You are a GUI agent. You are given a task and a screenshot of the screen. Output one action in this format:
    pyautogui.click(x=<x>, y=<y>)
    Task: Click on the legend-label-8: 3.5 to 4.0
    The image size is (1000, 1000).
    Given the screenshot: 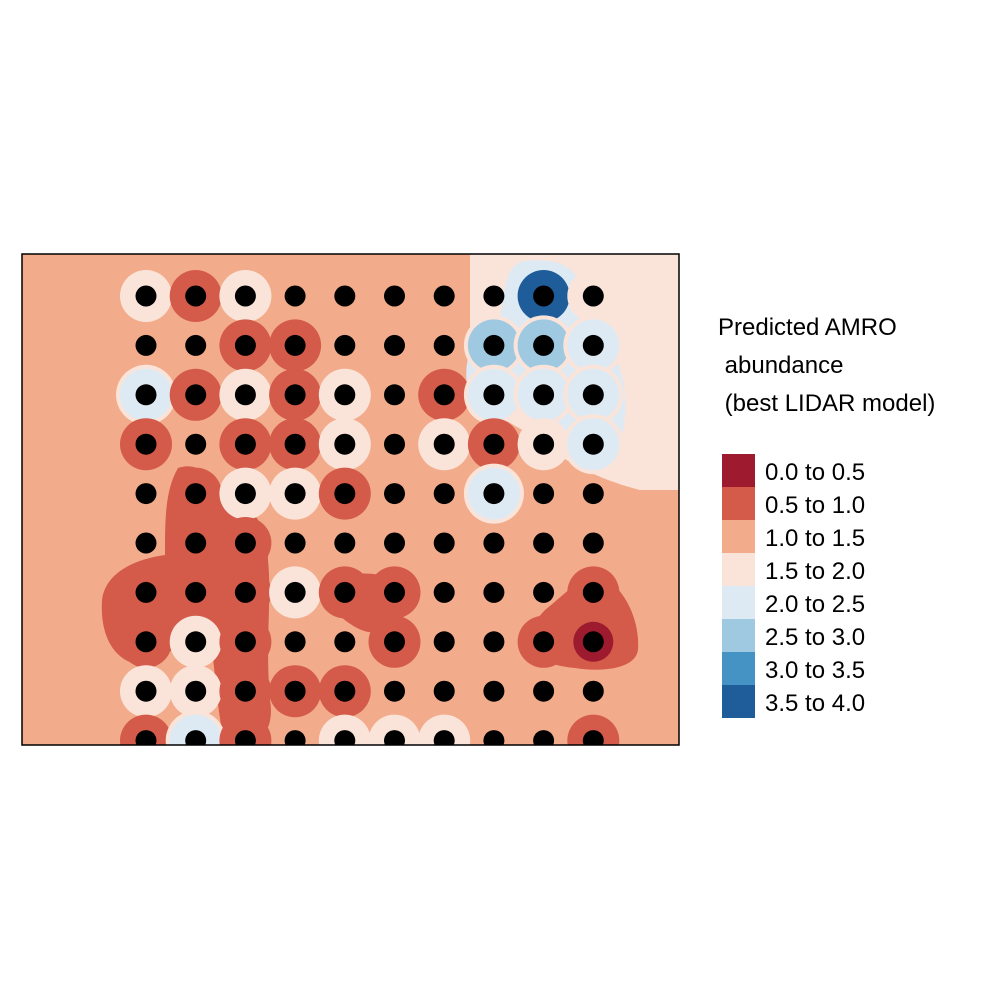 What is the action you would take?
    pyautogui.click(x=815, y=703)
    